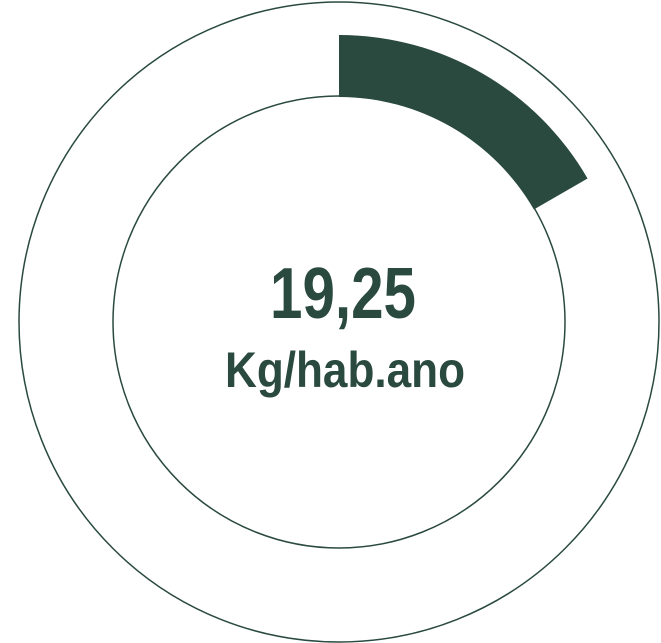 This screenshot has height=643, width=661. What do you see at coordinates (345, 370) in the screenshot?
I see `unit-label: Kg/hab.ano` at bounding box center [345, 370].